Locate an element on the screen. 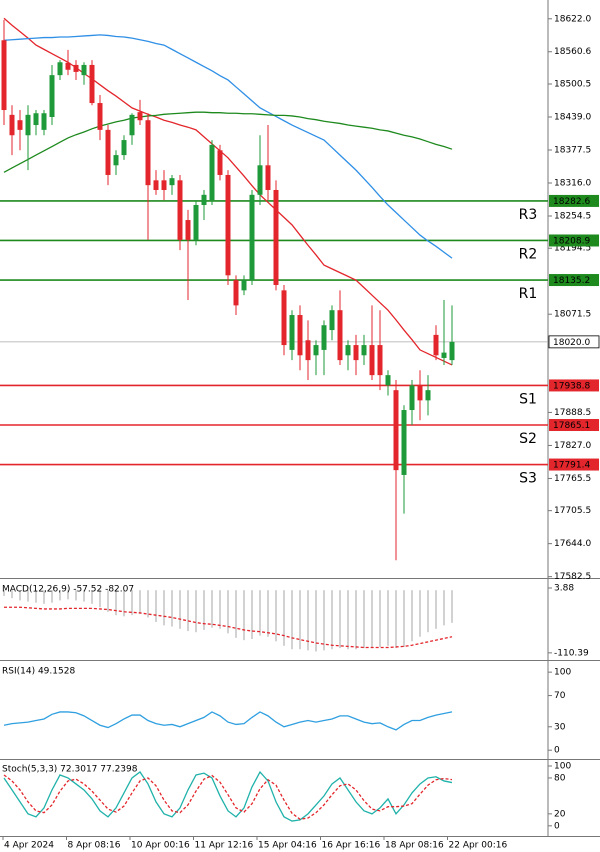 The height and width of the screenshot is (852, 600). level-name: S2 is located at coordinates (528, 439).